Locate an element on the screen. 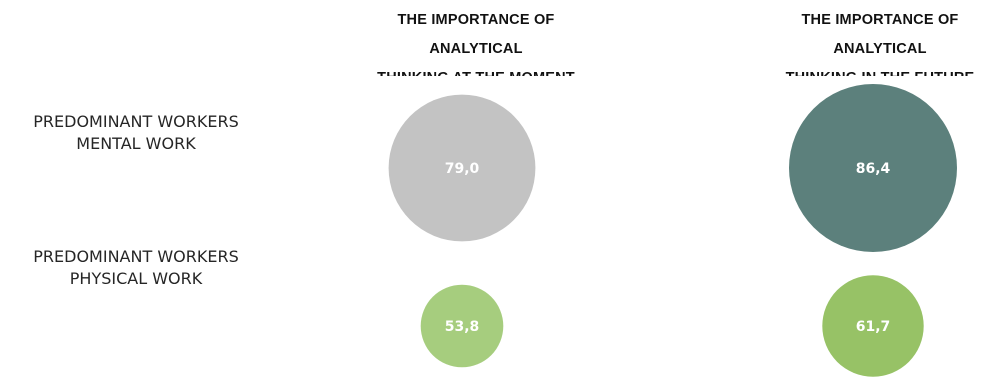 This screenshot has width=1000, height=383. bubble-value-label: 86,4 is located at coordinates (873, 169).